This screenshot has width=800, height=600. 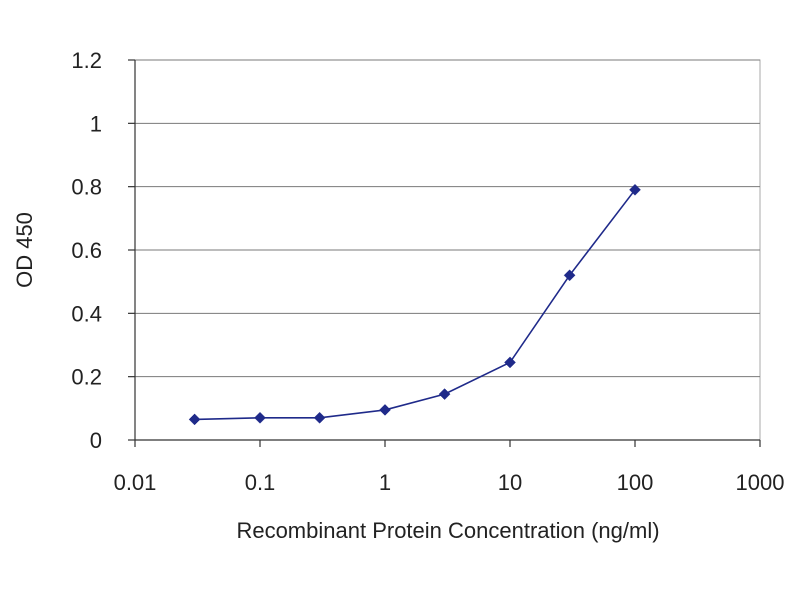 I want to click on x-tick-label: 0.1, so click(x=260, y=482).